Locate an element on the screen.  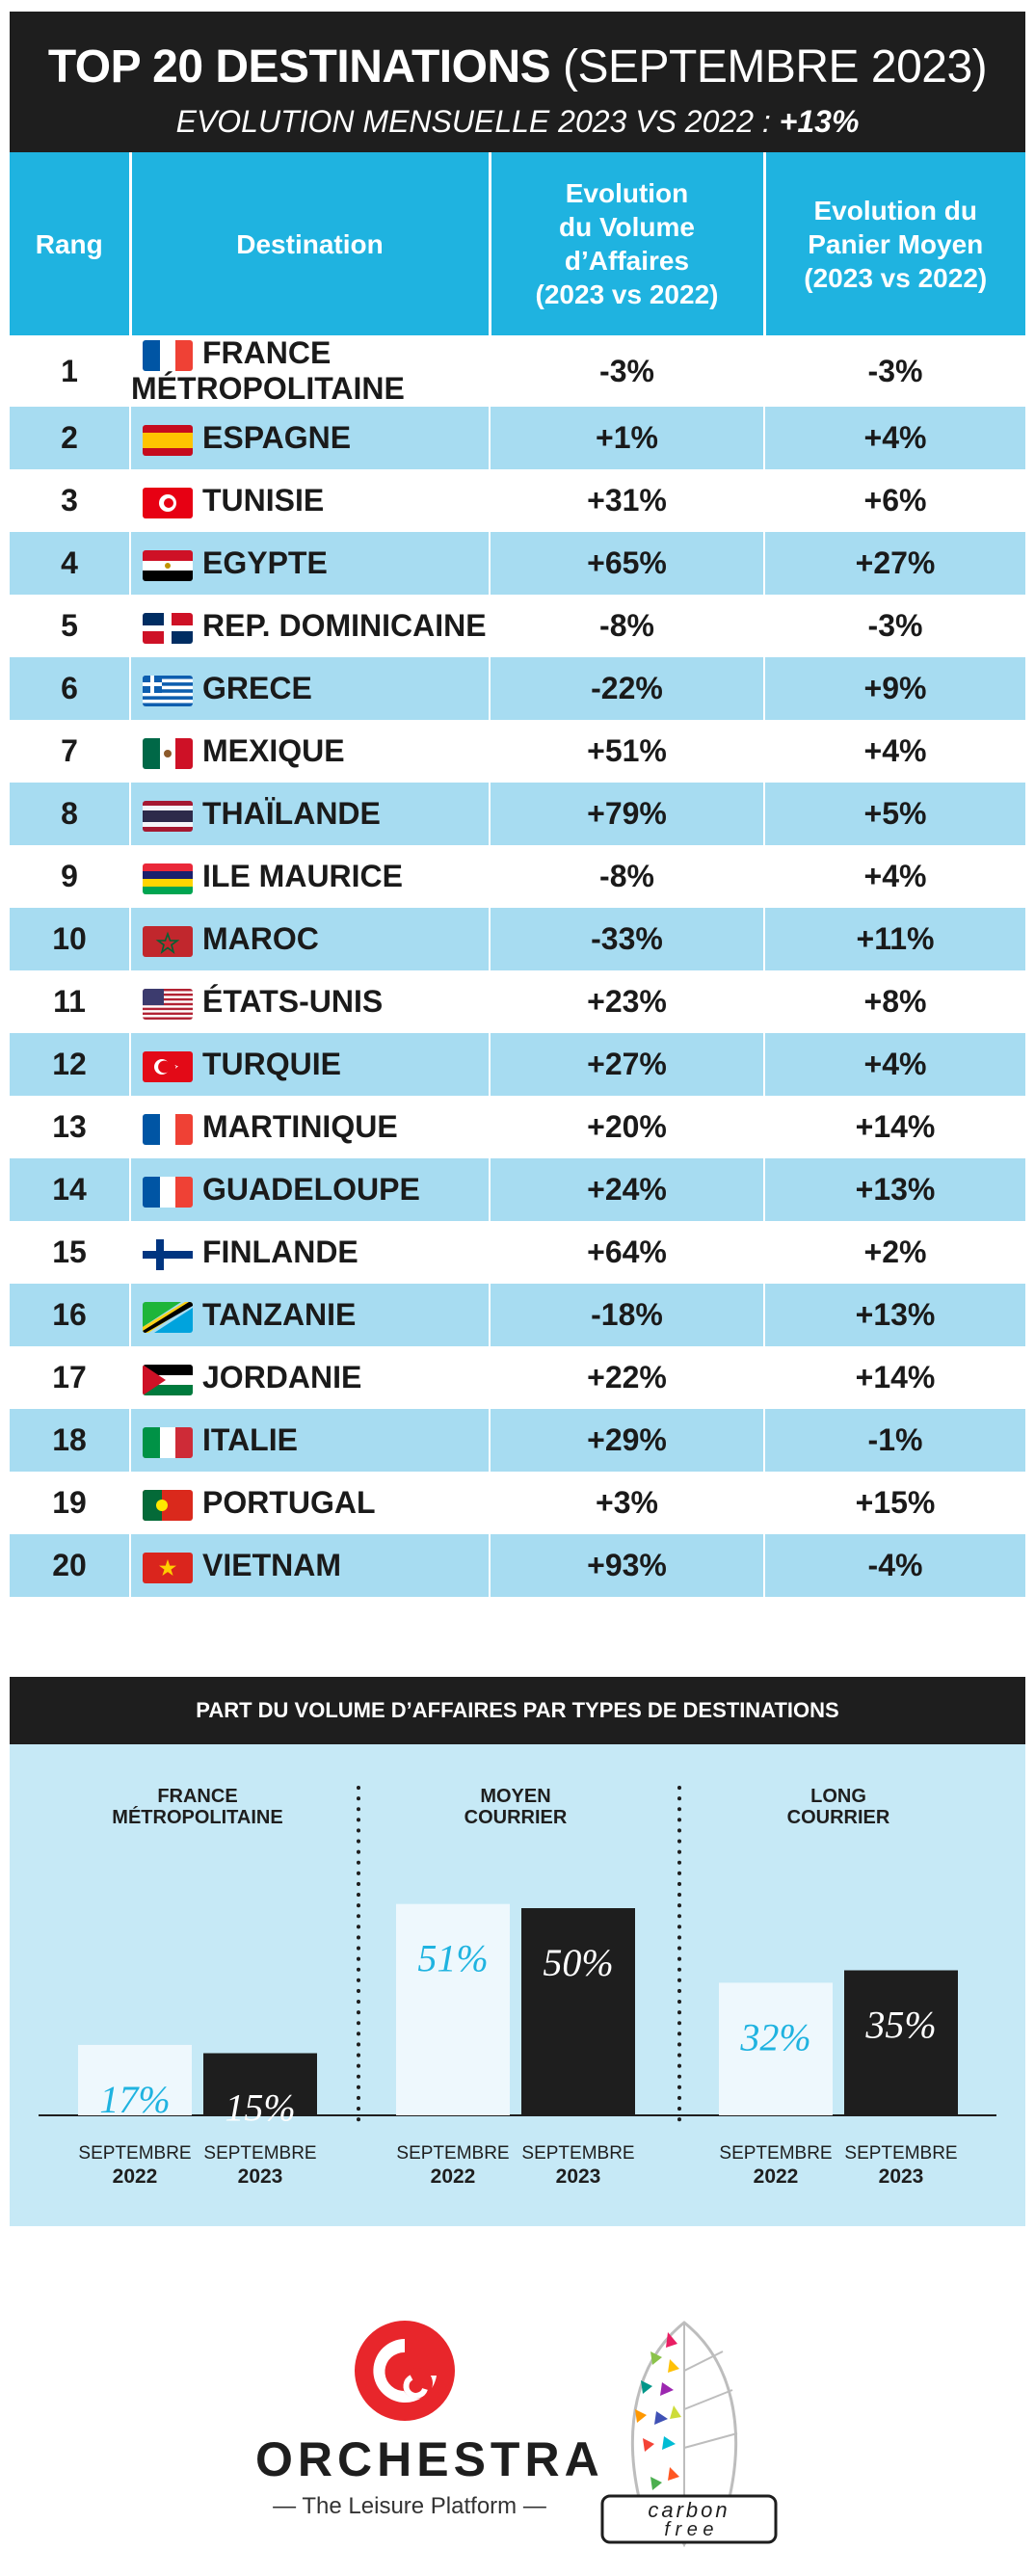
rank-cell: 11 is located at coordinates (70, 1001).